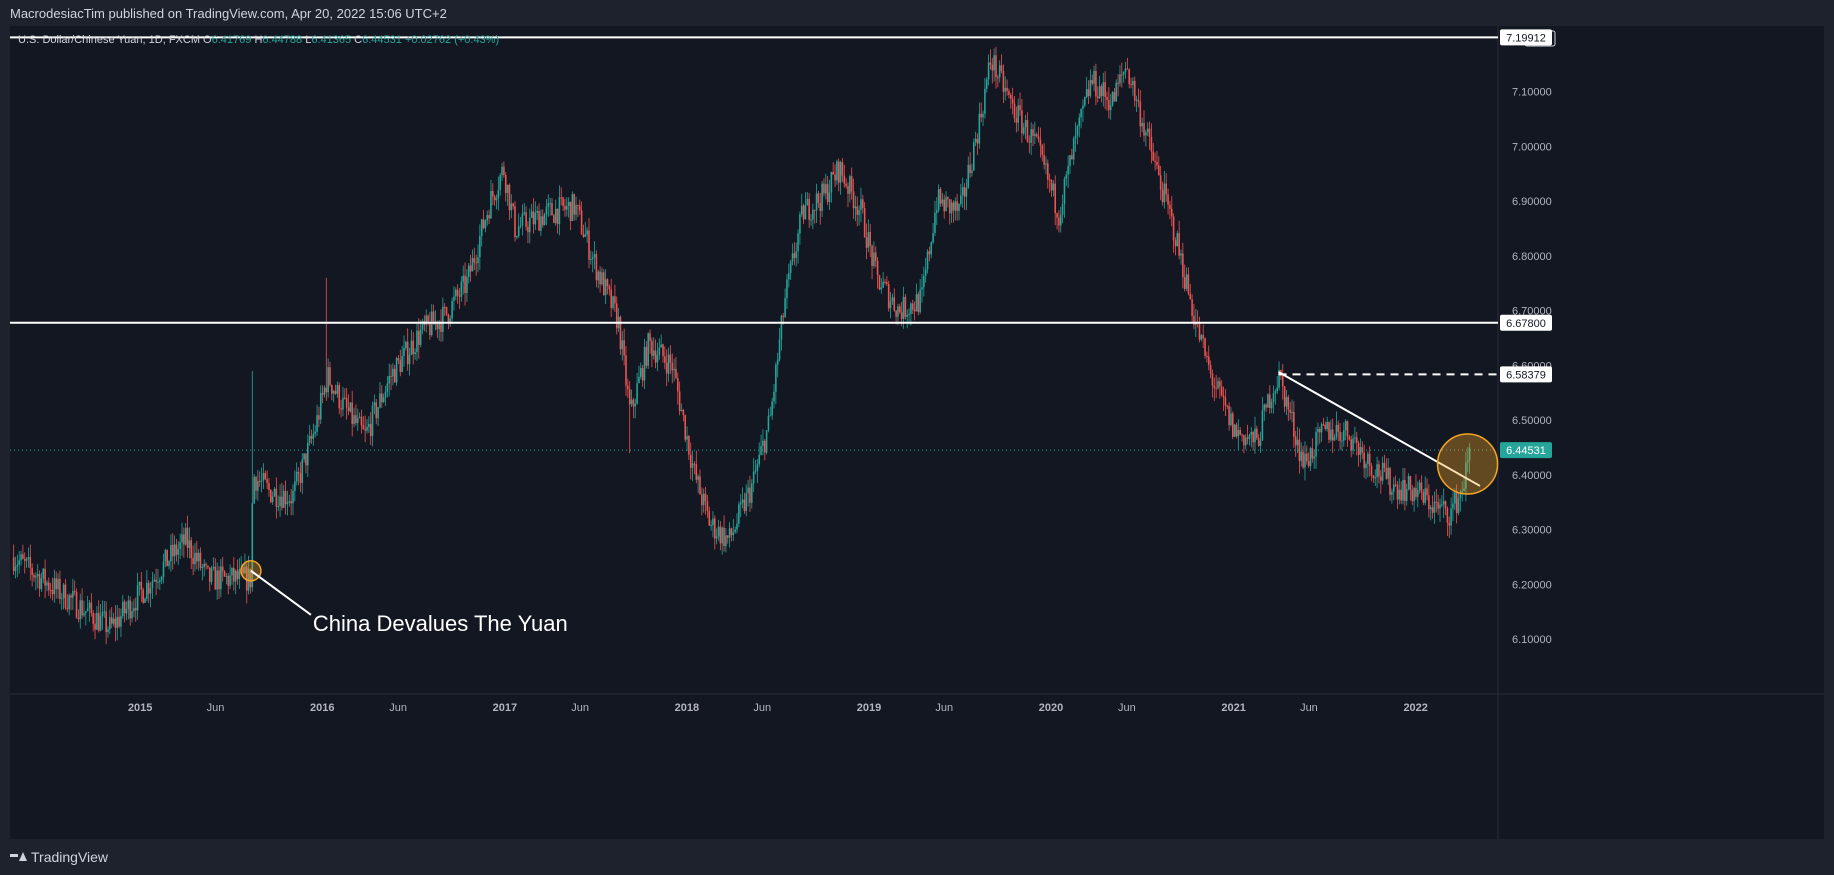  I want to click on dashed-level-label: 6.58379, so click(1526, 375).